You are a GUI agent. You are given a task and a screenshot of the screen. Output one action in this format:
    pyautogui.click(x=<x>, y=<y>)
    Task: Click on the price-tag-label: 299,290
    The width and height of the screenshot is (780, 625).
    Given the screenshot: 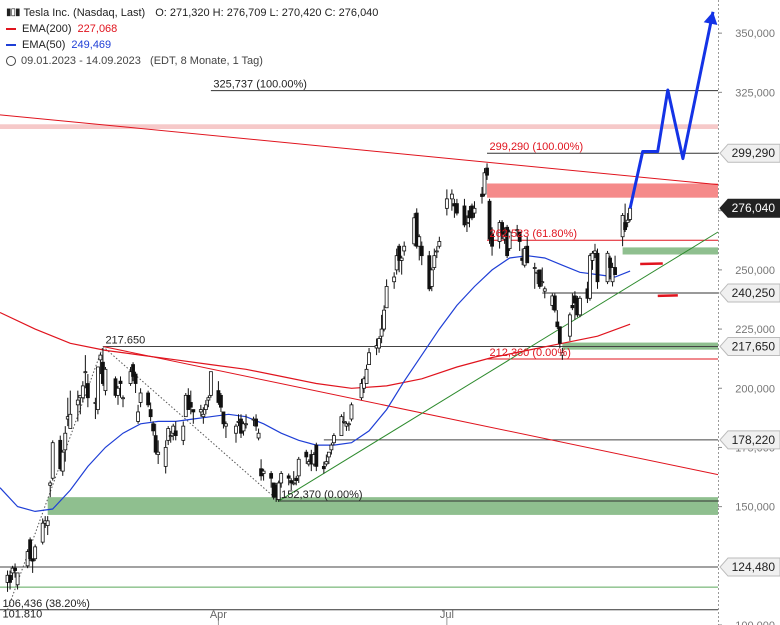 What is the action you would take?
    pyautogui.click(x=754, y=153)
    